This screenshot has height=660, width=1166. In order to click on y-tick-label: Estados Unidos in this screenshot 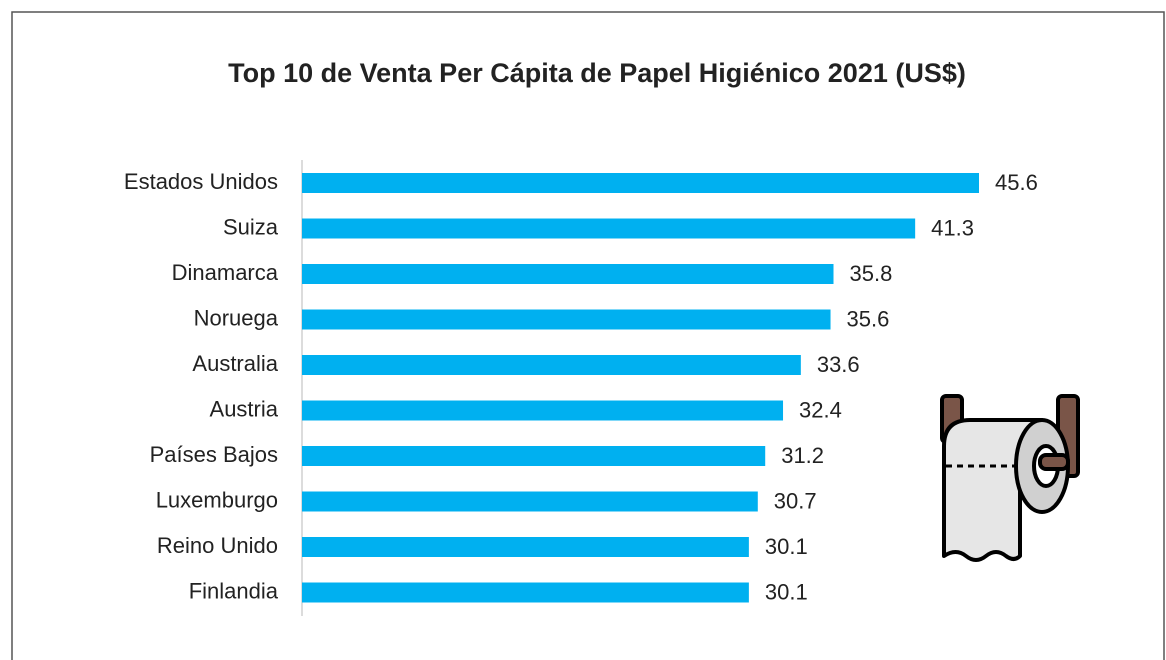, I will do `click(201, 181)`.